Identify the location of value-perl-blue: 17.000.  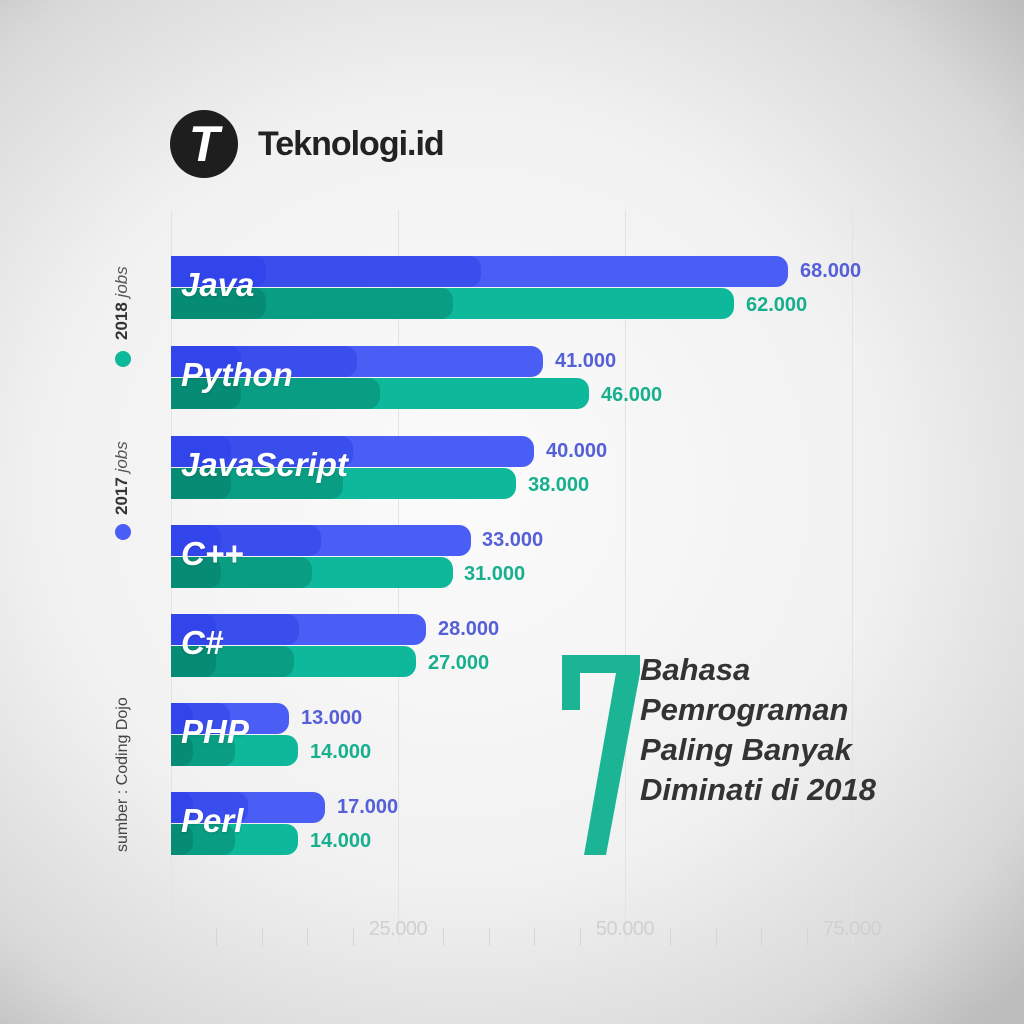
(368, 807).